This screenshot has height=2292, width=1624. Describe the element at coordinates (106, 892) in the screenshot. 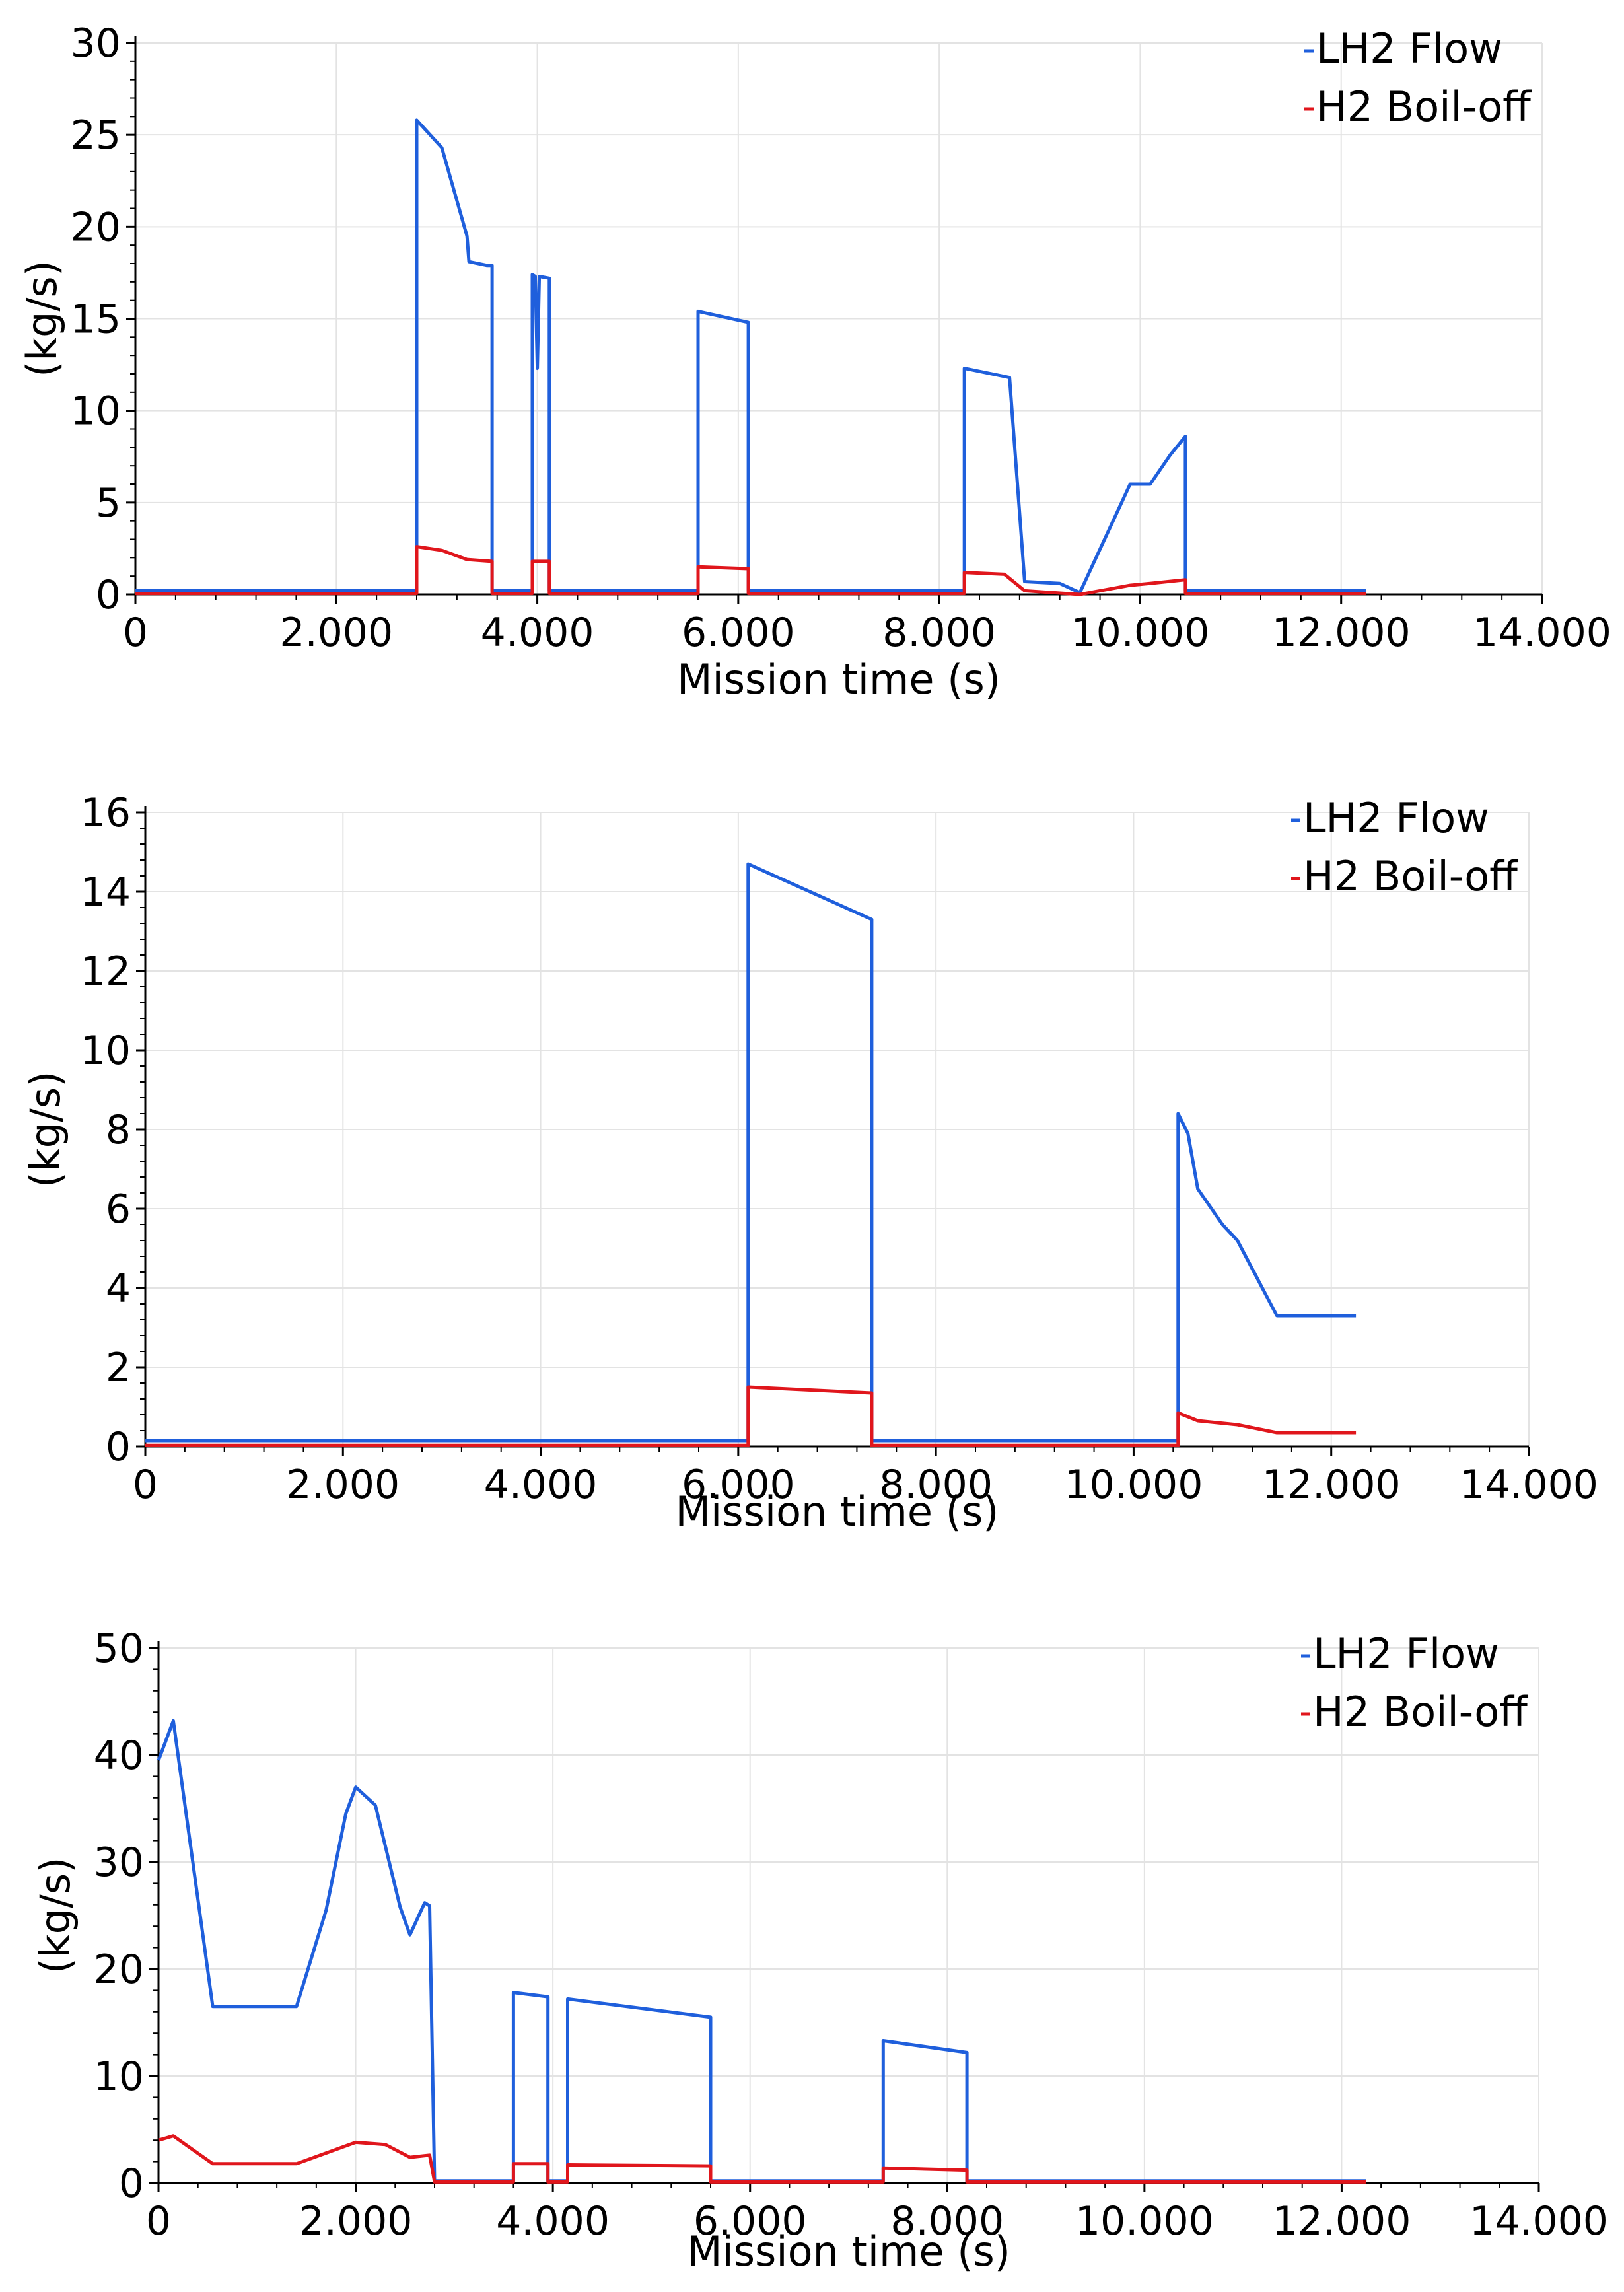

I see `y-tick-label: 14` at that location.